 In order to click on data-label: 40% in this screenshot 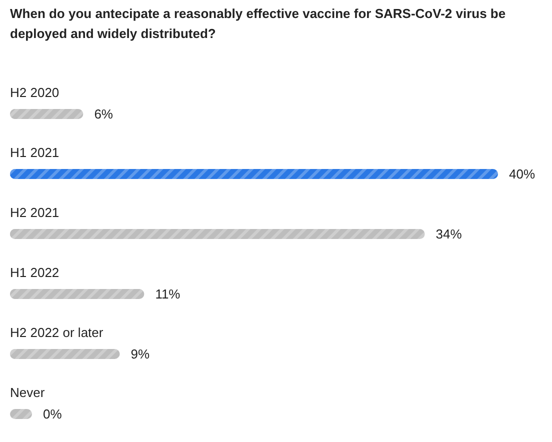, I will do `click(522, 174)`.